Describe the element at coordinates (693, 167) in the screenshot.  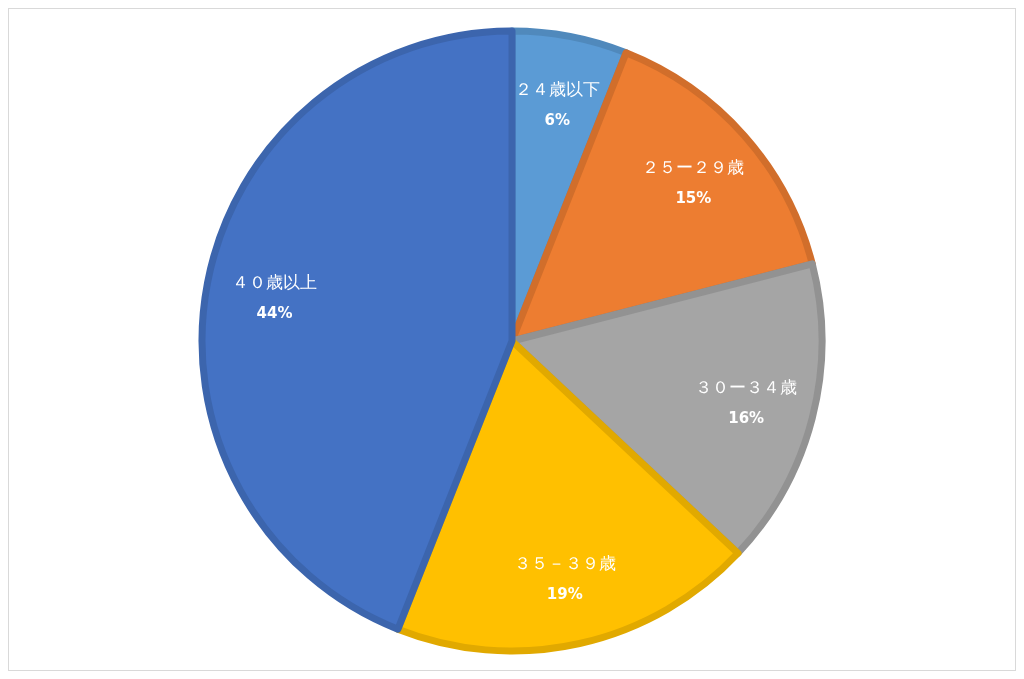
I see `slice-label: ２５ー２９歳` at that location.